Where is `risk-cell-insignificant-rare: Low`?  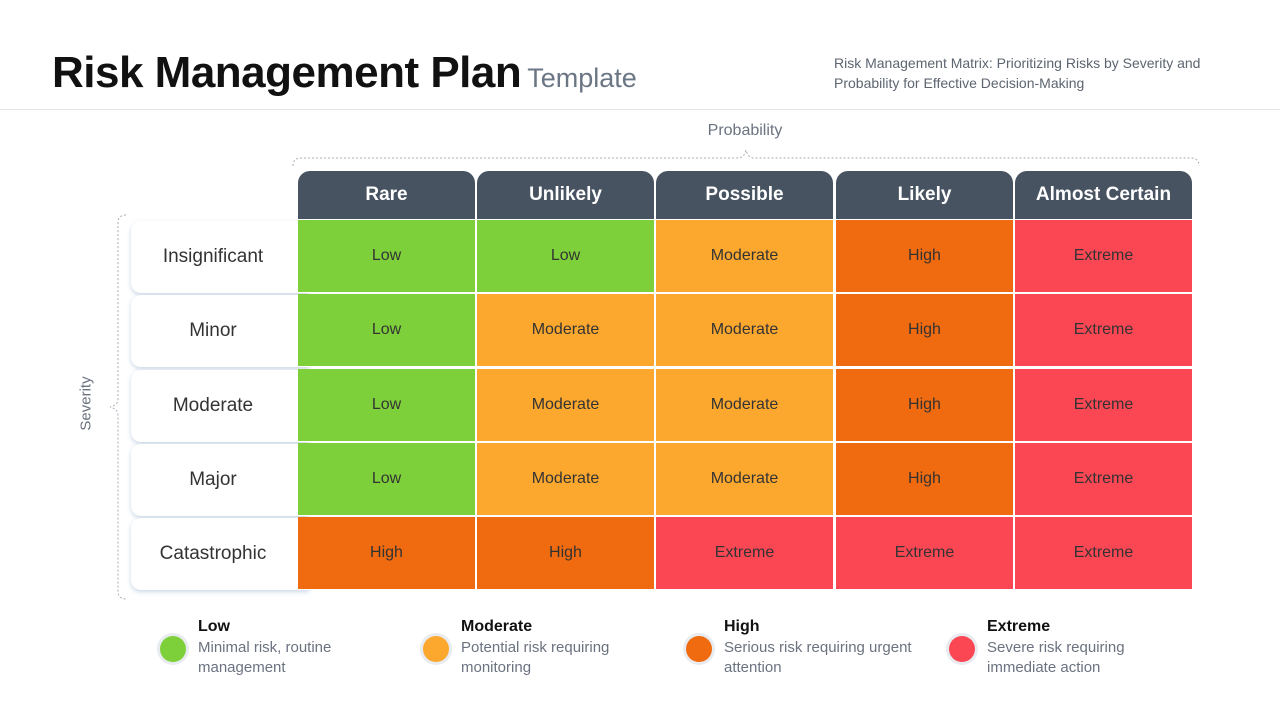
risk-cell-insignificant-rare: Low is located at coordinates (387, 256).